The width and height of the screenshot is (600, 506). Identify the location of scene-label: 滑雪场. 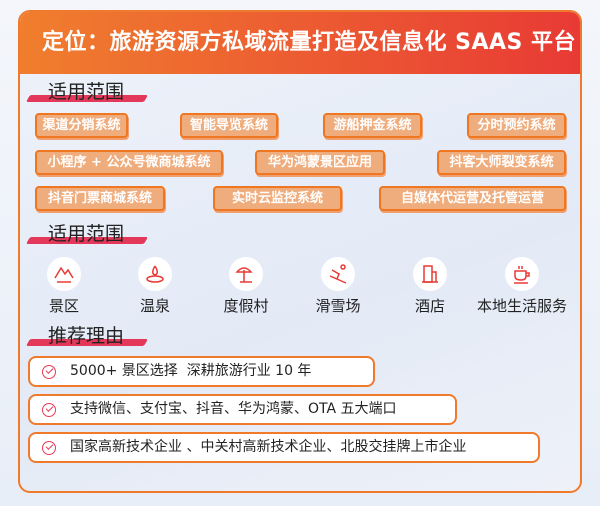
(338, 306).